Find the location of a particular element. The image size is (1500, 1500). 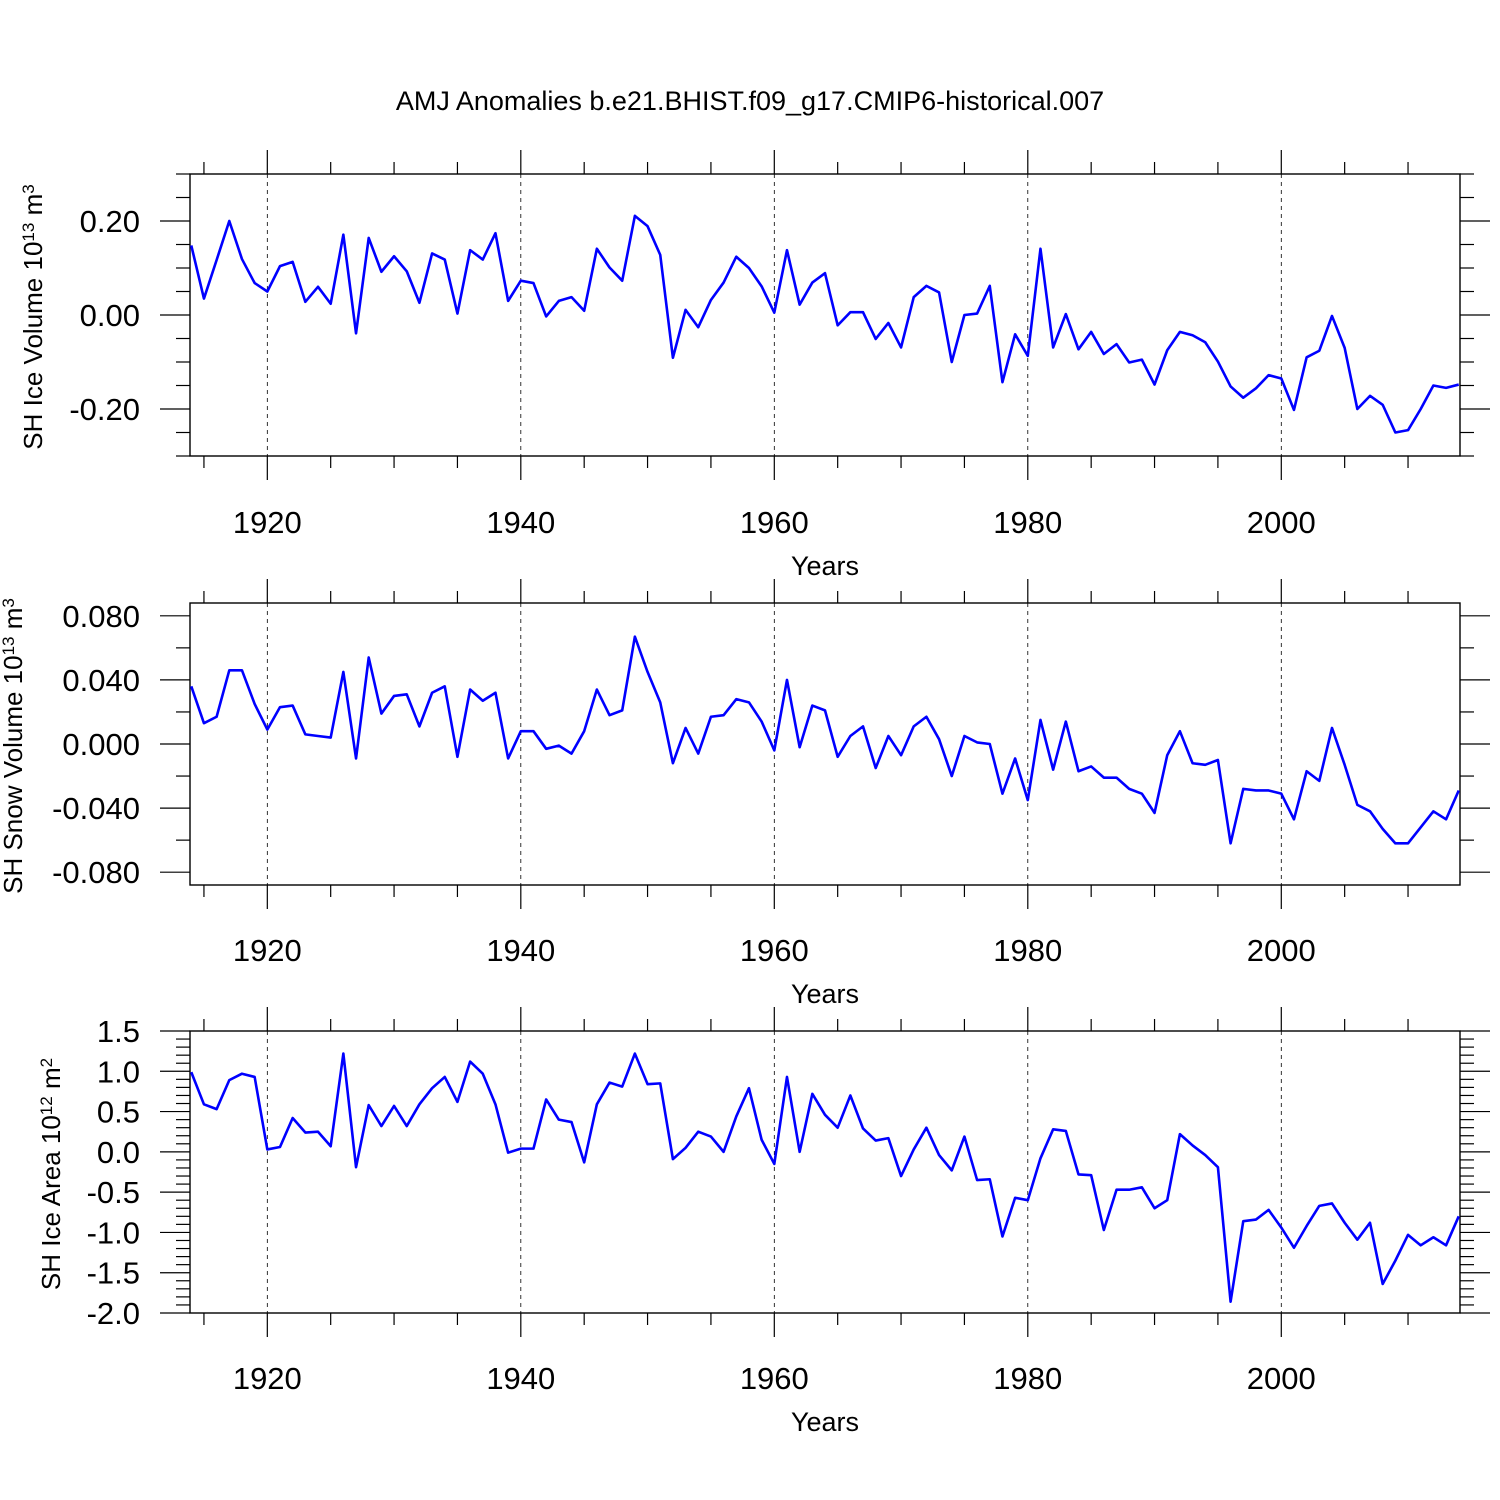

y-tick-label-m2: -2.0 is located at coordinates (113, 1313).